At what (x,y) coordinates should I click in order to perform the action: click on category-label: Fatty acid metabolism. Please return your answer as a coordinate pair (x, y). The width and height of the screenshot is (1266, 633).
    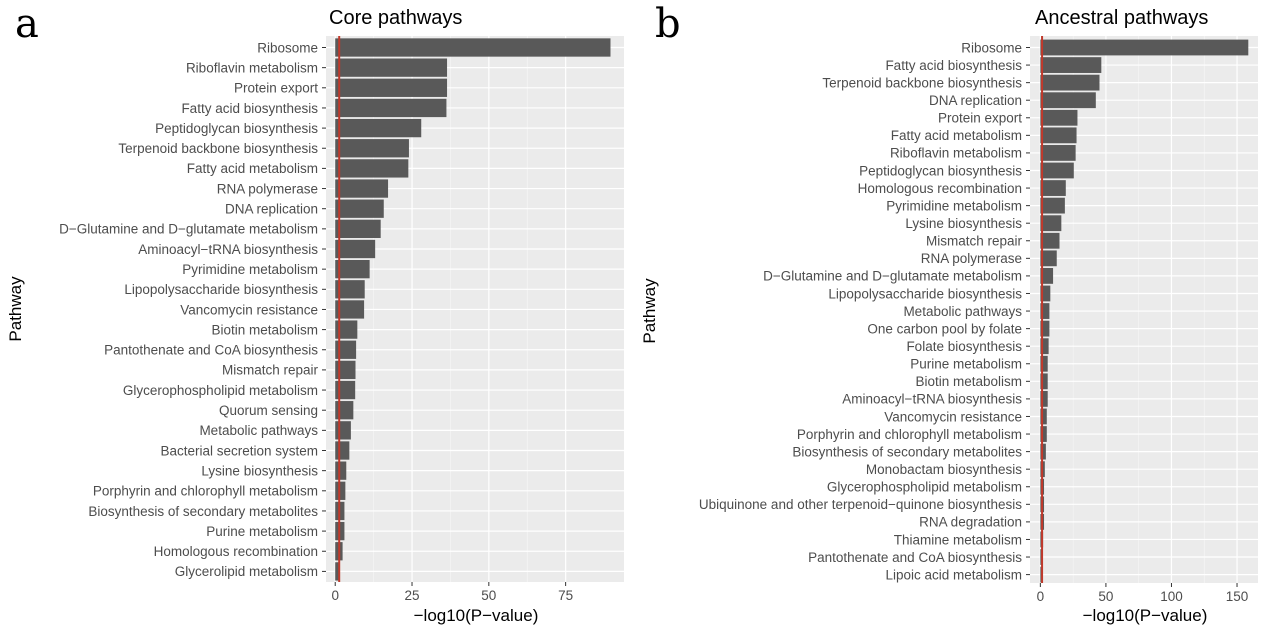
    Looking at the image, I should click on (956, 135).